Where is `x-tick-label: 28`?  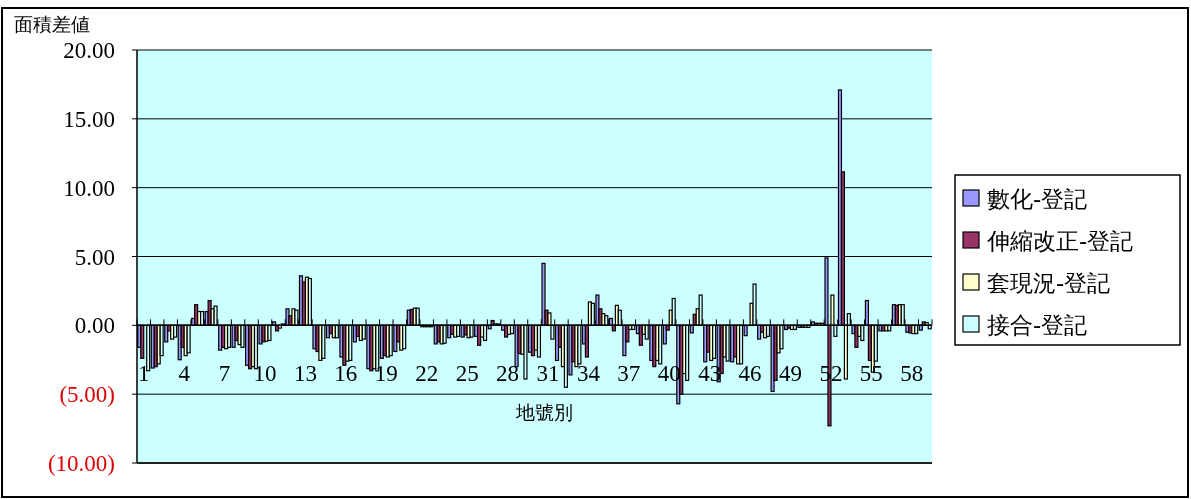
x-tick-label: 28 is located at coordinates (508, 374).